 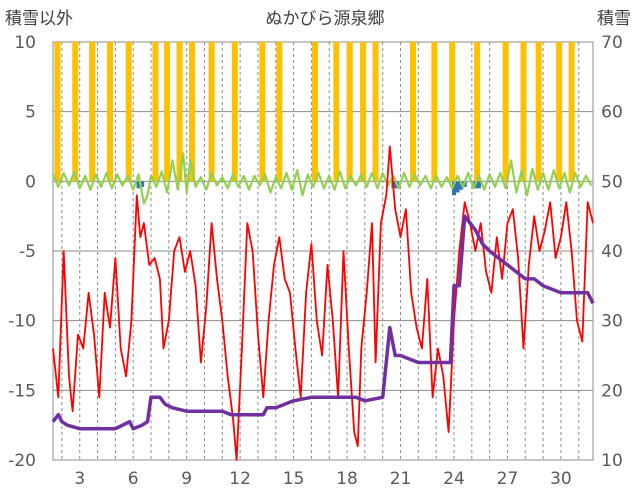 What do you see at coordinates (401, 479) in the screenshot?
I see `x-tick-label: 21` at bounding box center [401, 479].